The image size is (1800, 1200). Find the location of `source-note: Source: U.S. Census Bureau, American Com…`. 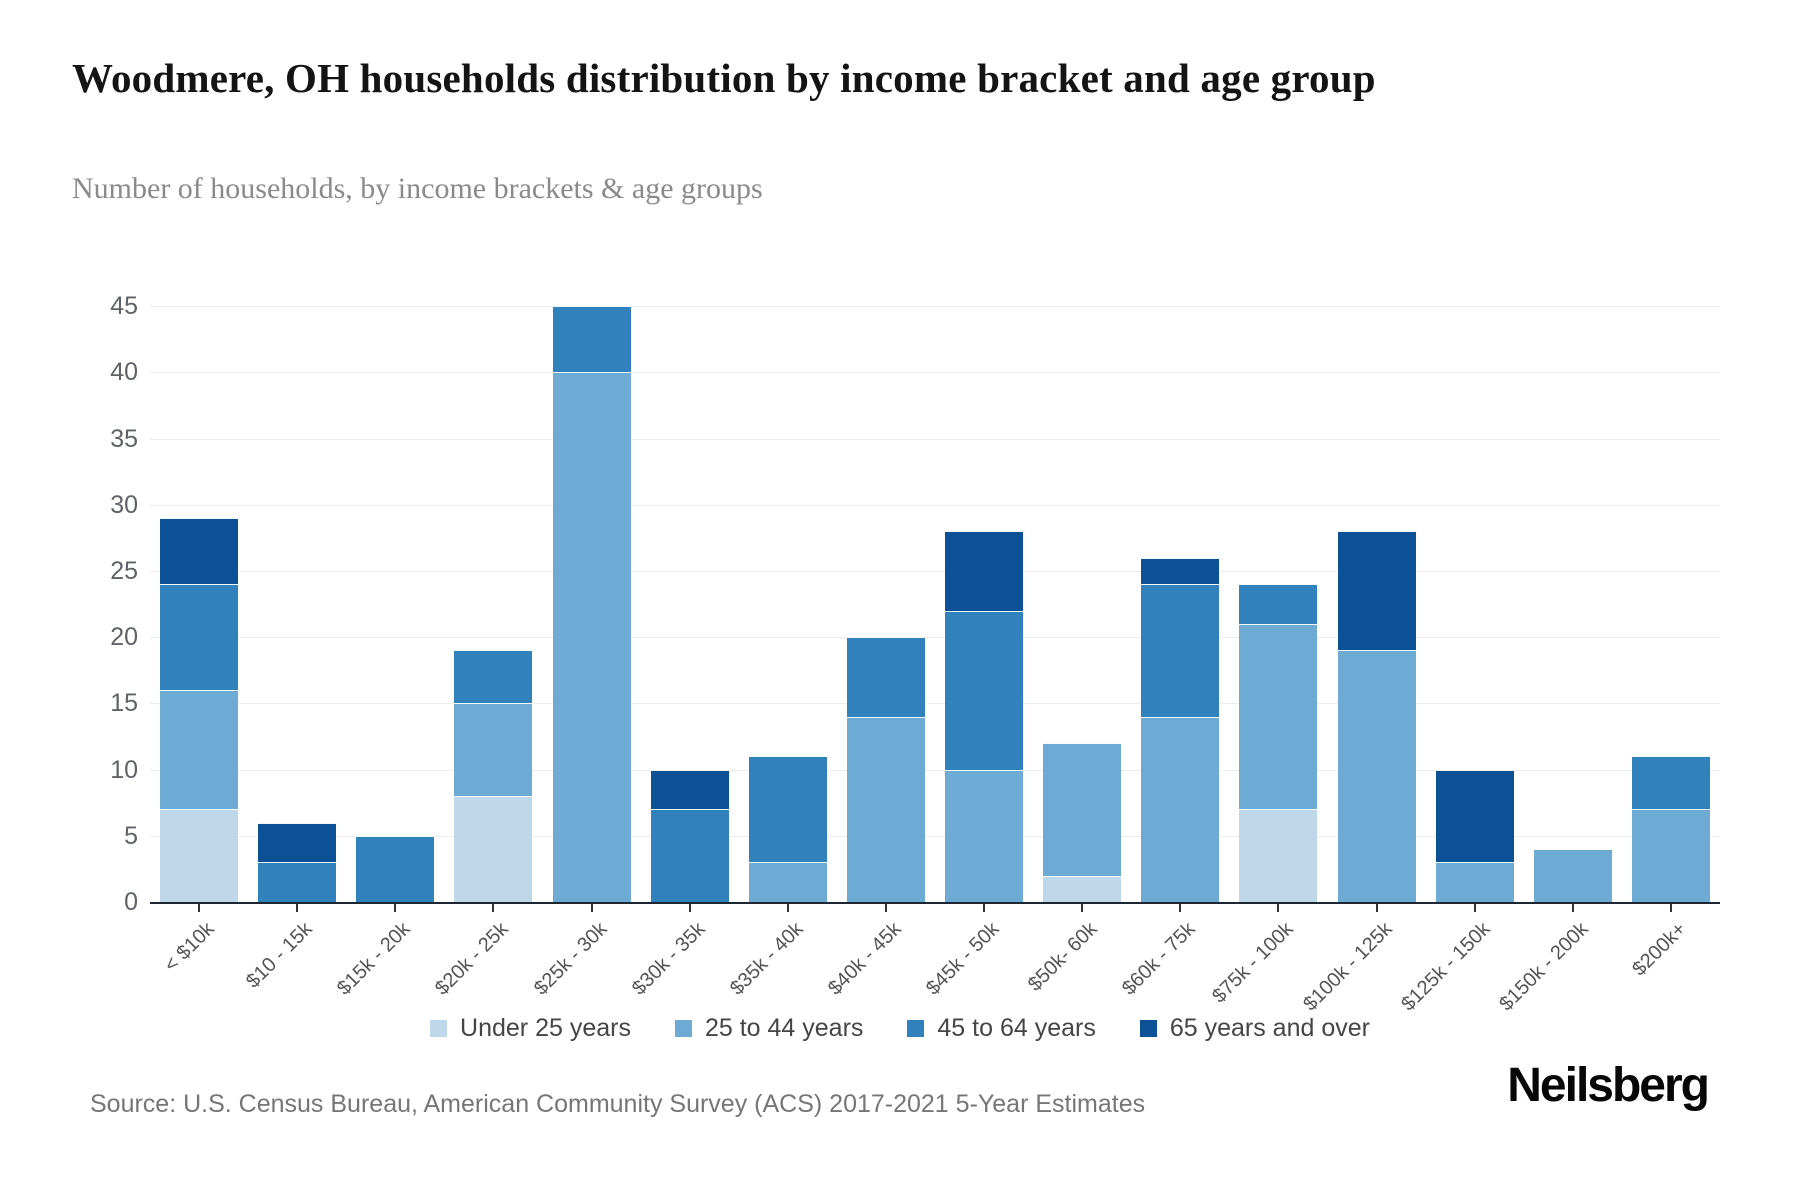

source-note: Source: U.S. Census Bureau, American Com… is located at coordinates (618, 1104).